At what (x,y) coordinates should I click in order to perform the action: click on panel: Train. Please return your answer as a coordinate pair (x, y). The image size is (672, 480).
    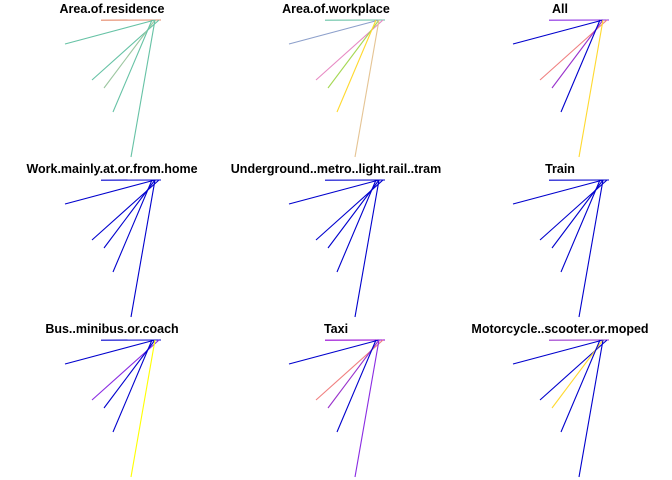
    Looking at the image, I should click on (561, 240).